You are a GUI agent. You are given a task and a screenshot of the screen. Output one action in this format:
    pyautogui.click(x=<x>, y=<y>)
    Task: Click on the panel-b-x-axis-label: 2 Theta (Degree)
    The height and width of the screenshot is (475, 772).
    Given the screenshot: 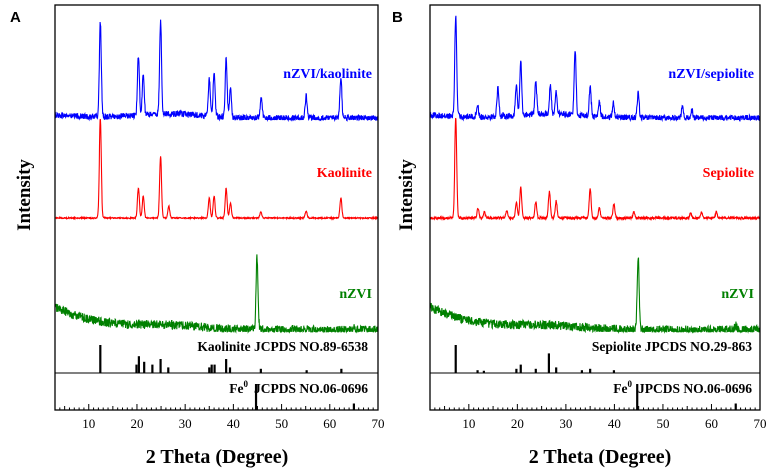 What is the action you would take?
    pyautogui.click(x=600, y=457)
    